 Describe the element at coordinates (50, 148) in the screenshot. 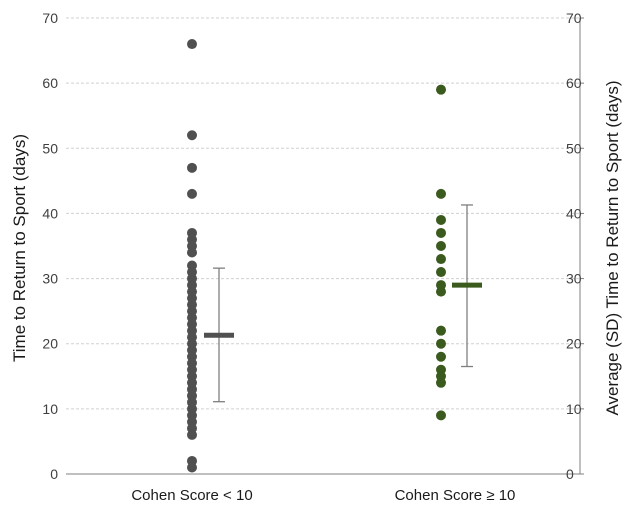

I see `left-y-tick-label: 50` at that location.